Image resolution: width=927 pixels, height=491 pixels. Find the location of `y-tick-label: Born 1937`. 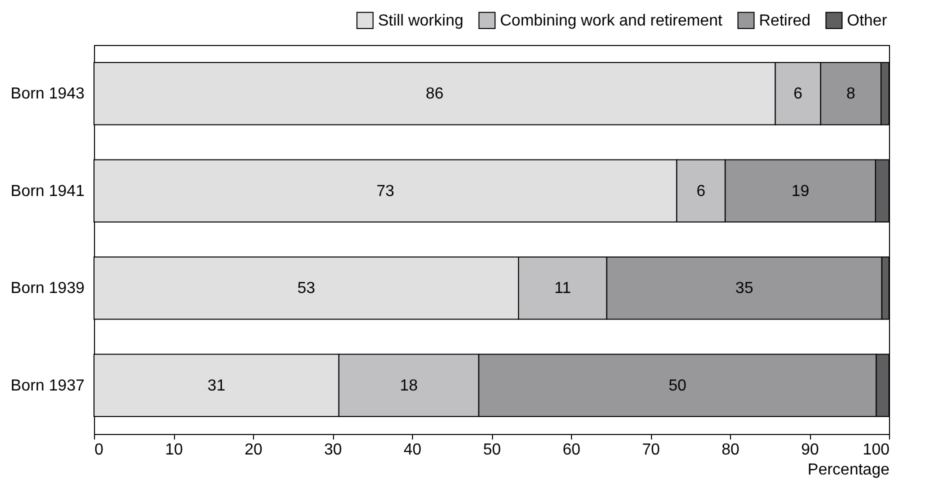

y-tick-label: Born 1937 is located at coordinates (47, 385).